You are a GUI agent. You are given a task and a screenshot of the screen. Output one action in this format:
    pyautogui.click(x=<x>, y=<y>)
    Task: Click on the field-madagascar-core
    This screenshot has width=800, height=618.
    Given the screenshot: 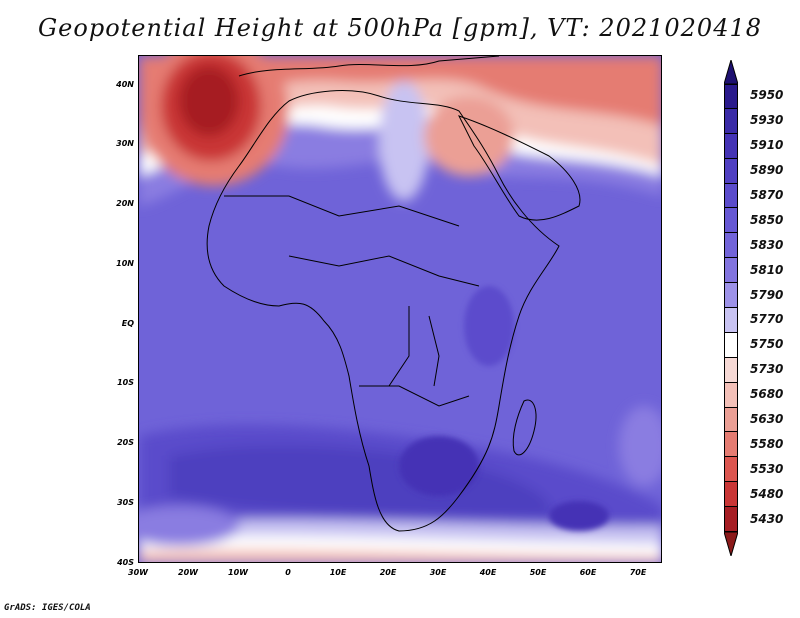 What is the action you would take?
    pyautogui.click(x=579, y=516)
    